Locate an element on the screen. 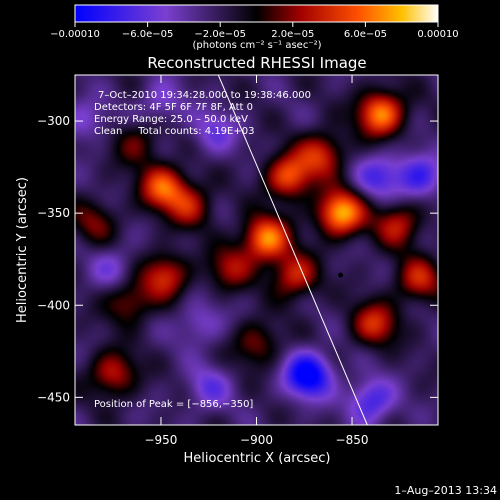 This screenshot has height=500, width=500. y-tick-label: −400 is located at coordinates (53, 305).